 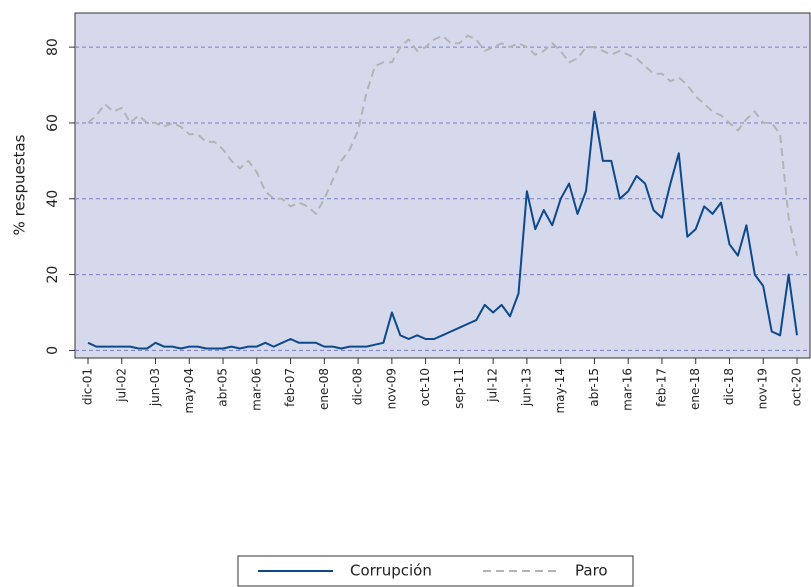 What do you see at coordinates (121, 385) in the screenshot?
I see `x-tick-label: jul-02` at bounding box center [121, 385].